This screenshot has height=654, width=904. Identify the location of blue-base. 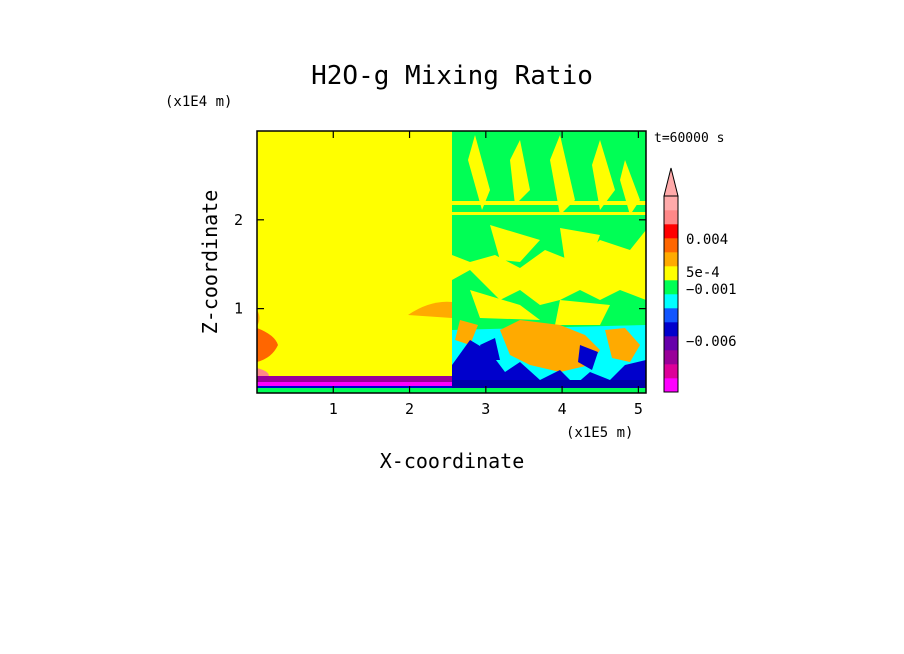
(549, 365).